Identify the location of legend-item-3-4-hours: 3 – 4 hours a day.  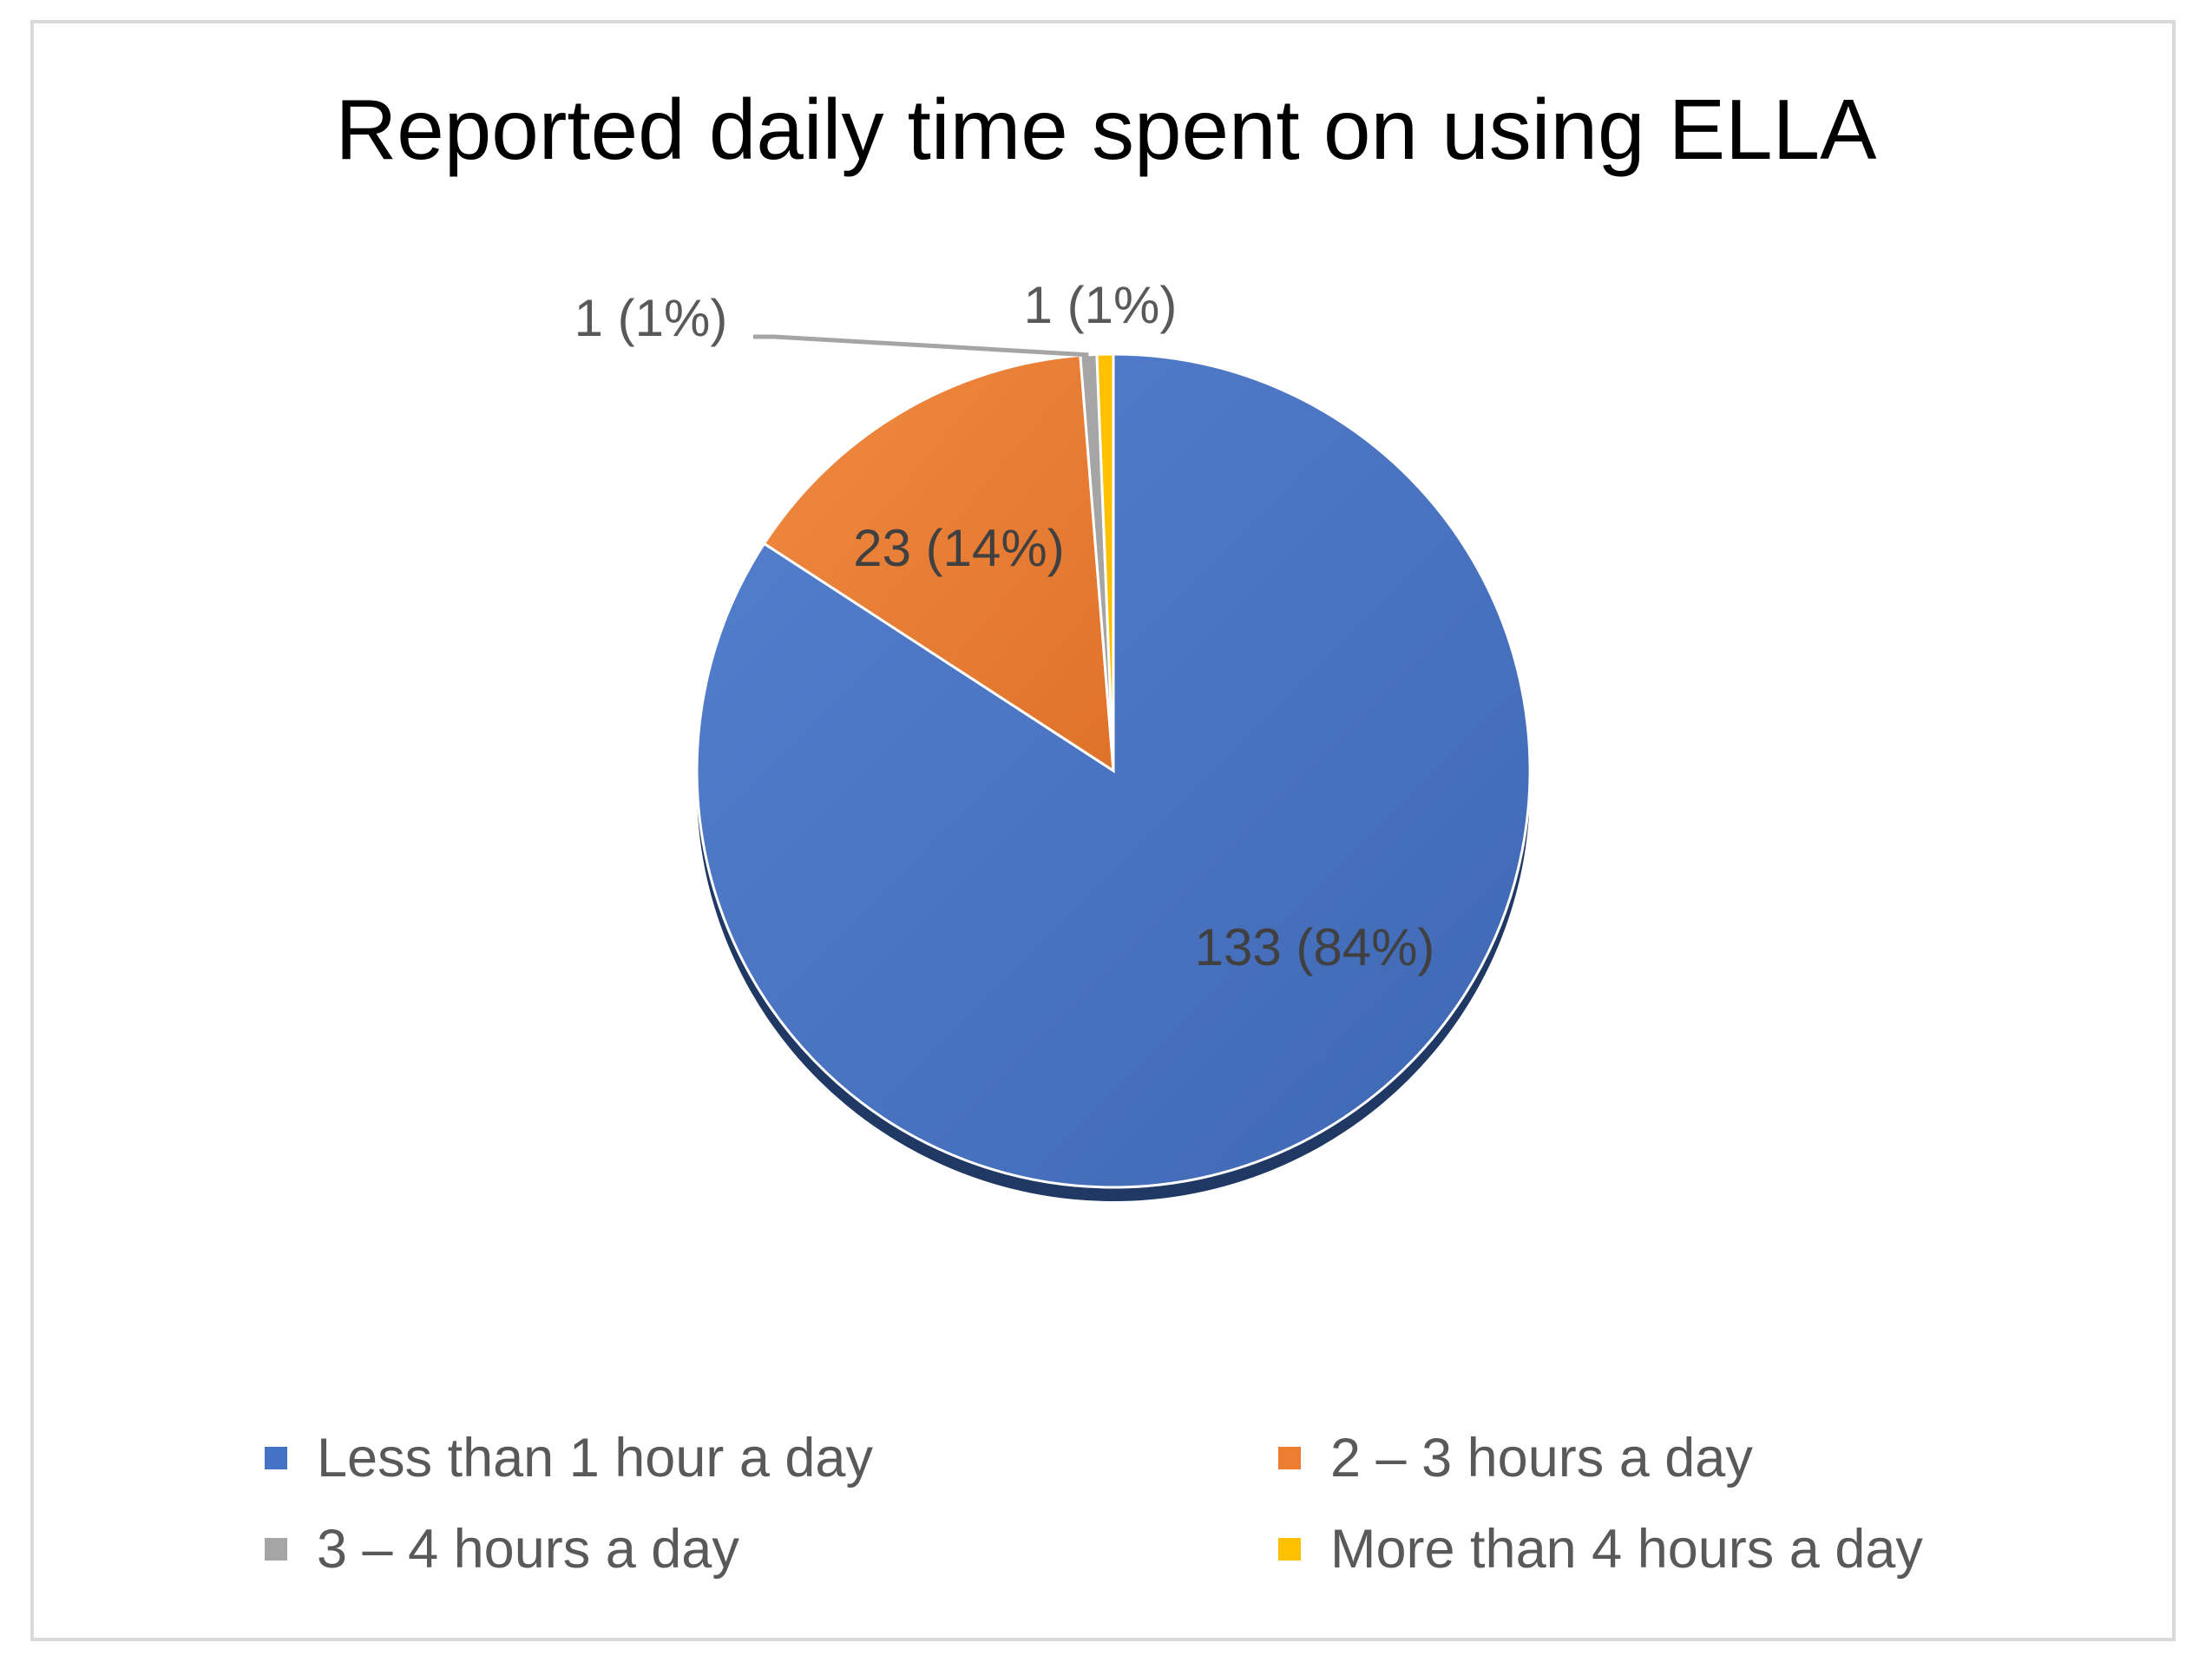
(502, 1549).